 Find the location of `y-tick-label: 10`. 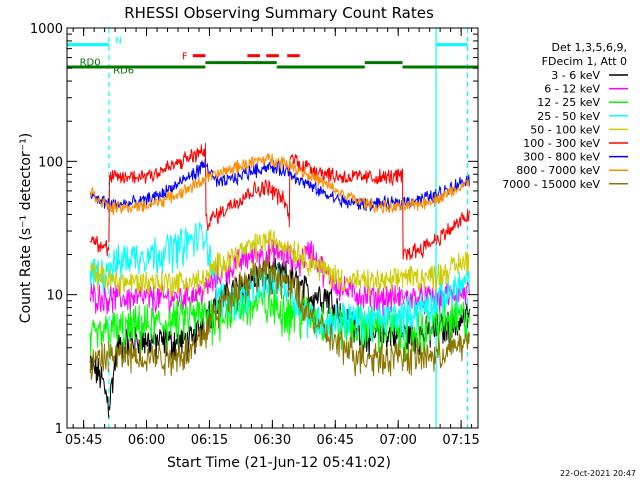

y-tick-label: 10 is located at coordinates (54, 296).